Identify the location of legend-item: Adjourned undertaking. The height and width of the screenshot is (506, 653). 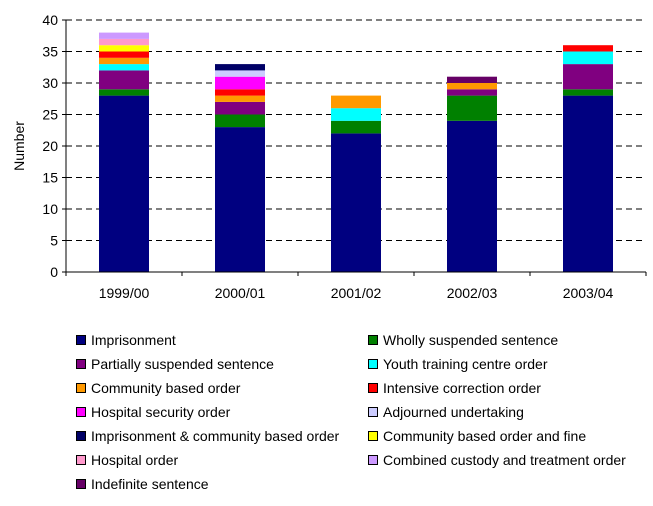
(446, 412).